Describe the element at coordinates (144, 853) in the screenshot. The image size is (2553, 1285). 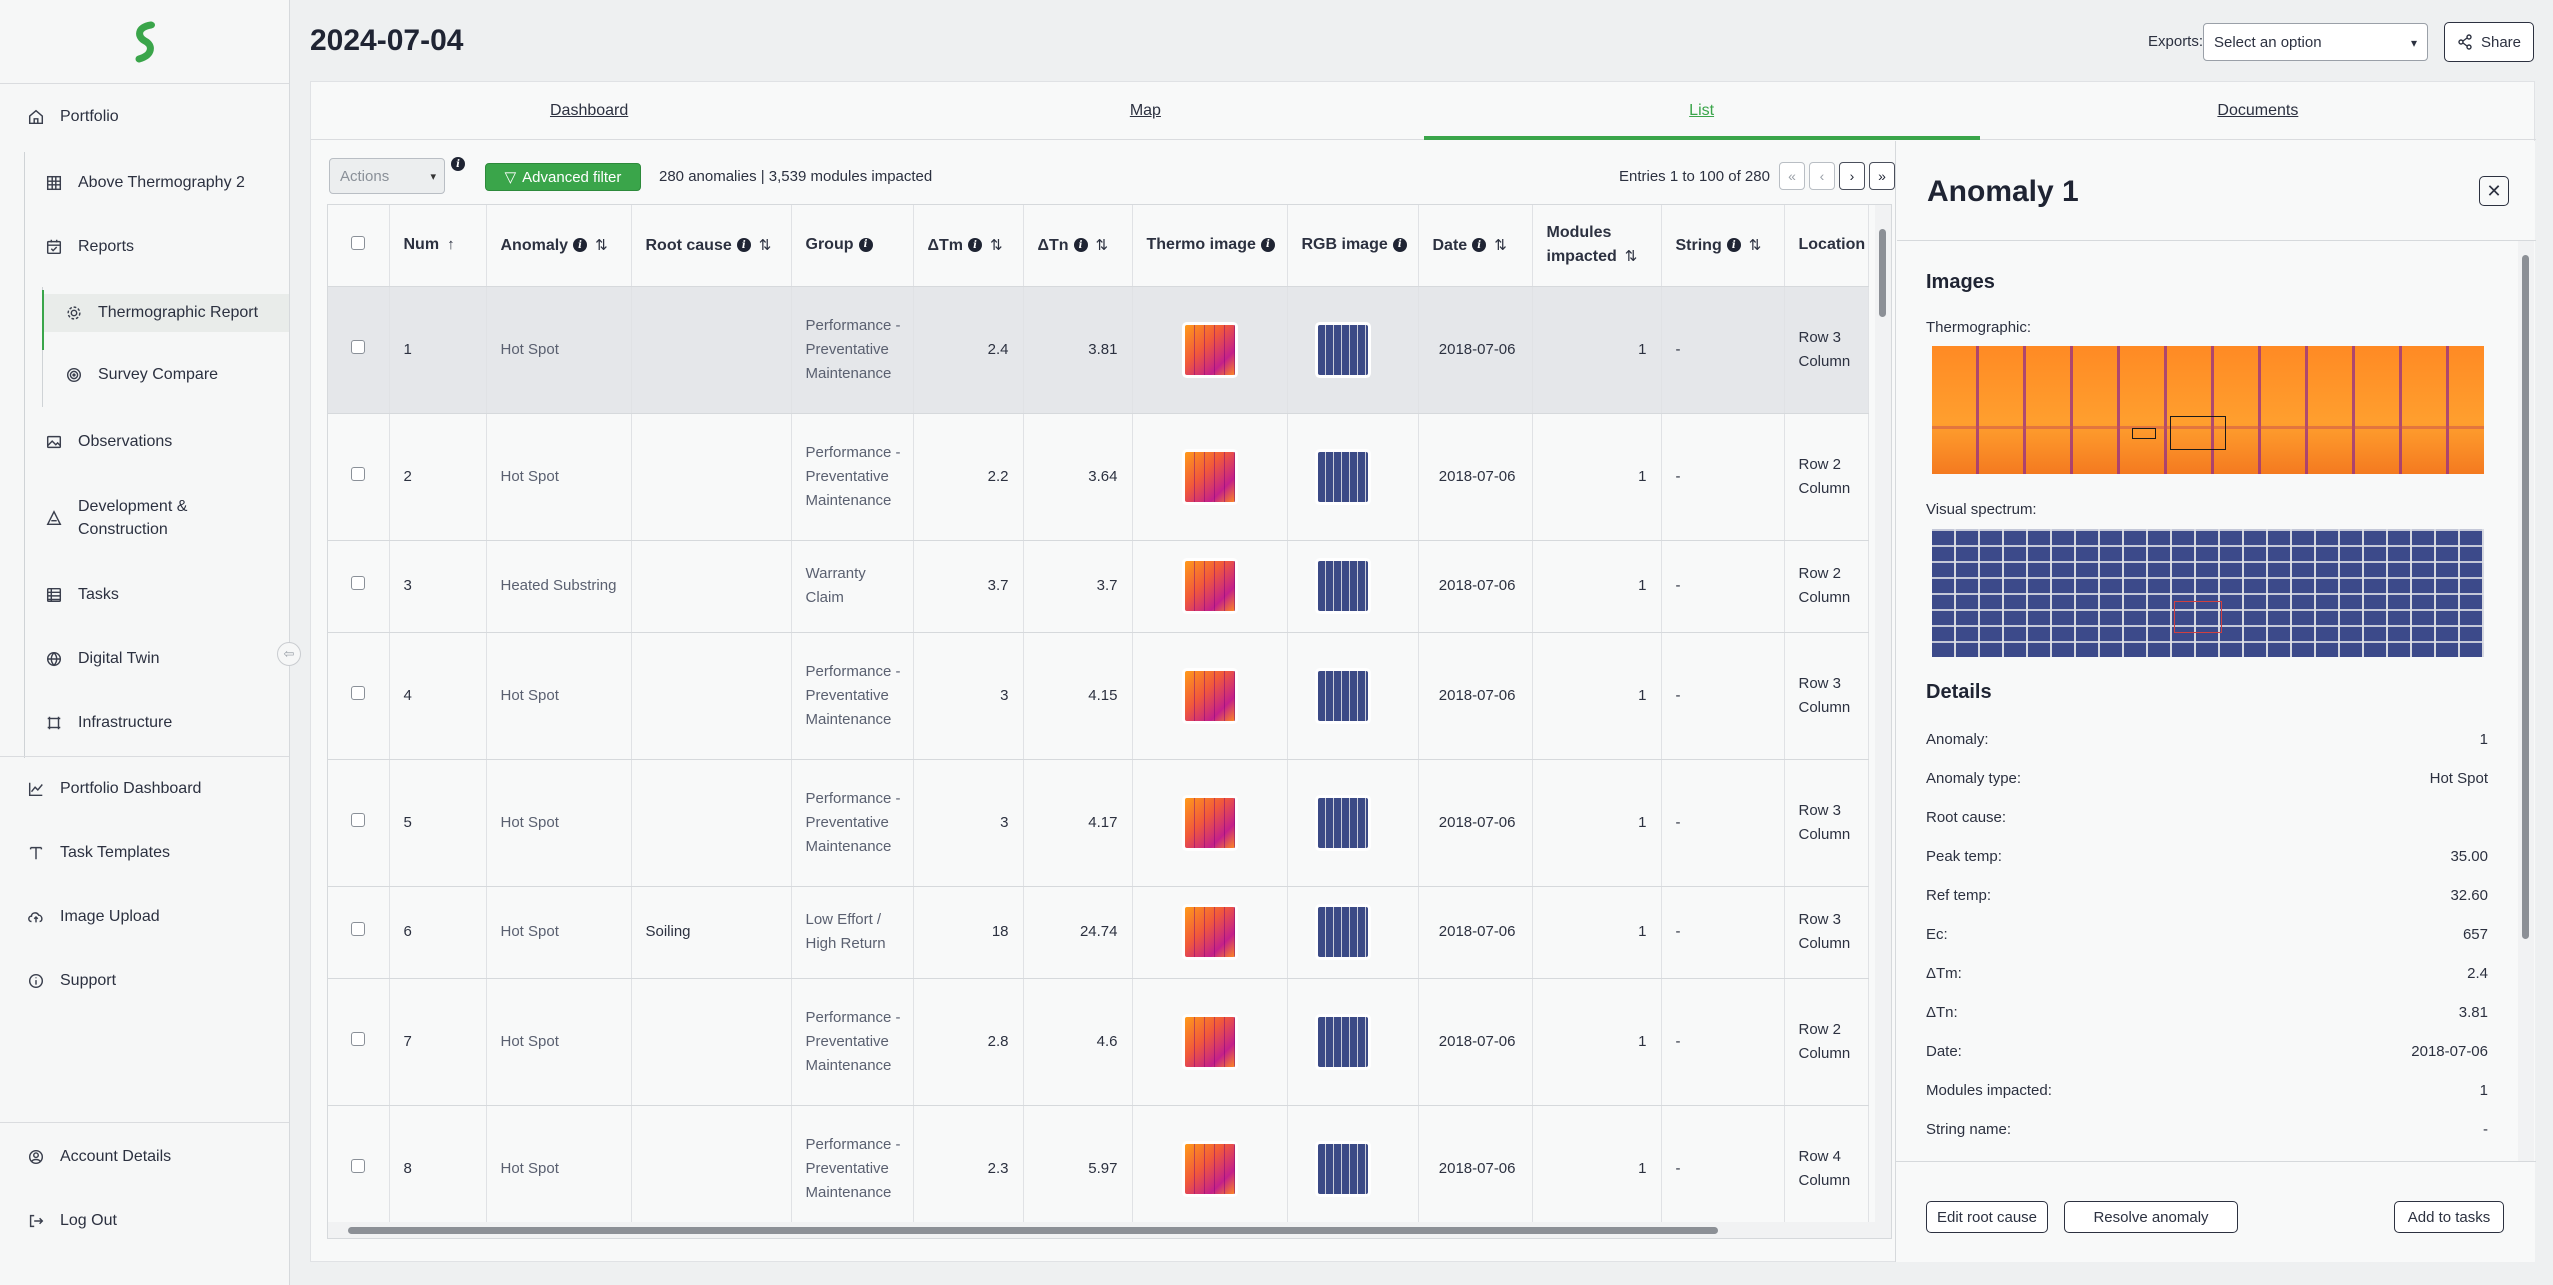
I see `sidebar-item-task-templates: Task Templates` at that location.